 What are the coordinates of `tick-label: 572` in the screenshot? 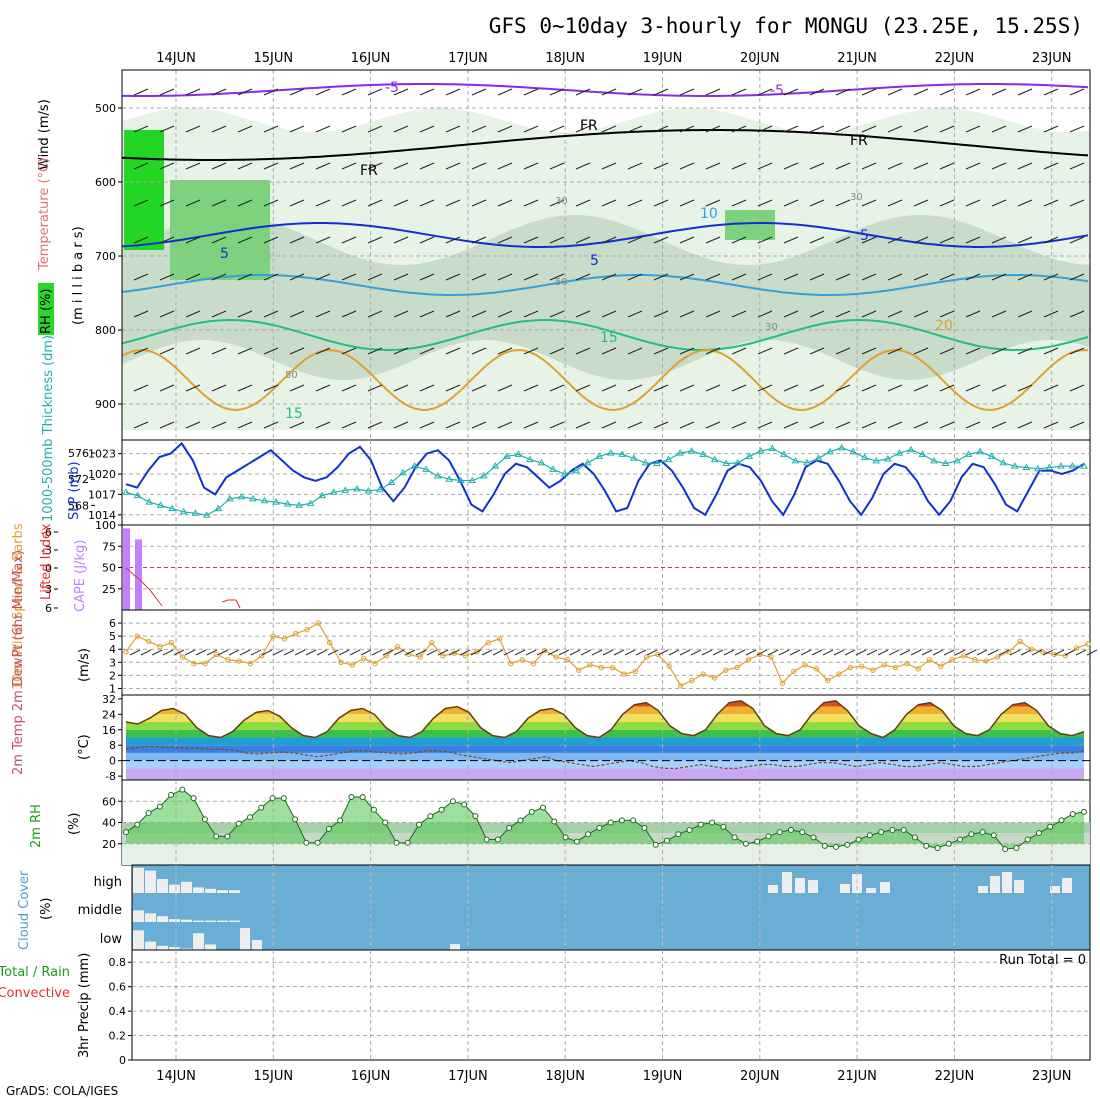 It's located at (78, 479).